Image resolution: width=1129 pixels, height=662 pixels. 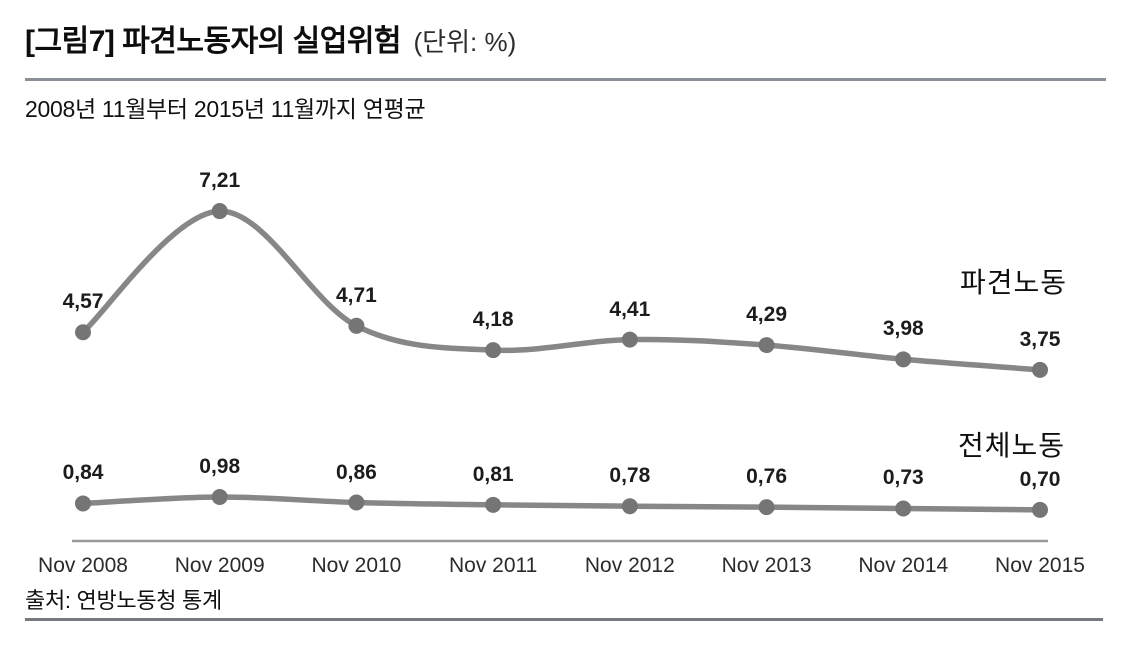 What do you see at coordinates (83, 473) in the screenshot?
I see `data-point-label: 0,84` at bounding box center [83, 473].